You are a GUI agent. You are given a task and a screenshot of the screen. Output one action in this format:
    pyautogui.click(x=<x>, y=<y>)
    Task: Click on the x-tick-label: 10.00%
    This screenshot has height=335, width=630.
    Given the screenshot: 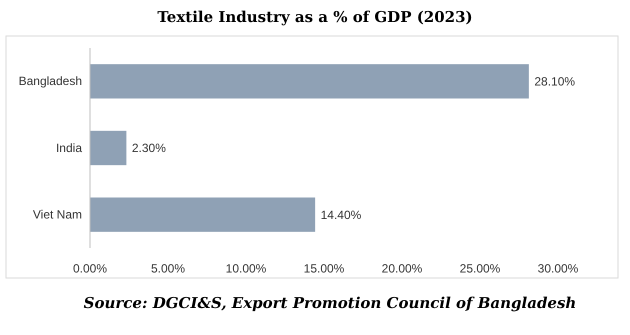 What is the action you would take?
    pyautogui.click(x=246, y=269)
    